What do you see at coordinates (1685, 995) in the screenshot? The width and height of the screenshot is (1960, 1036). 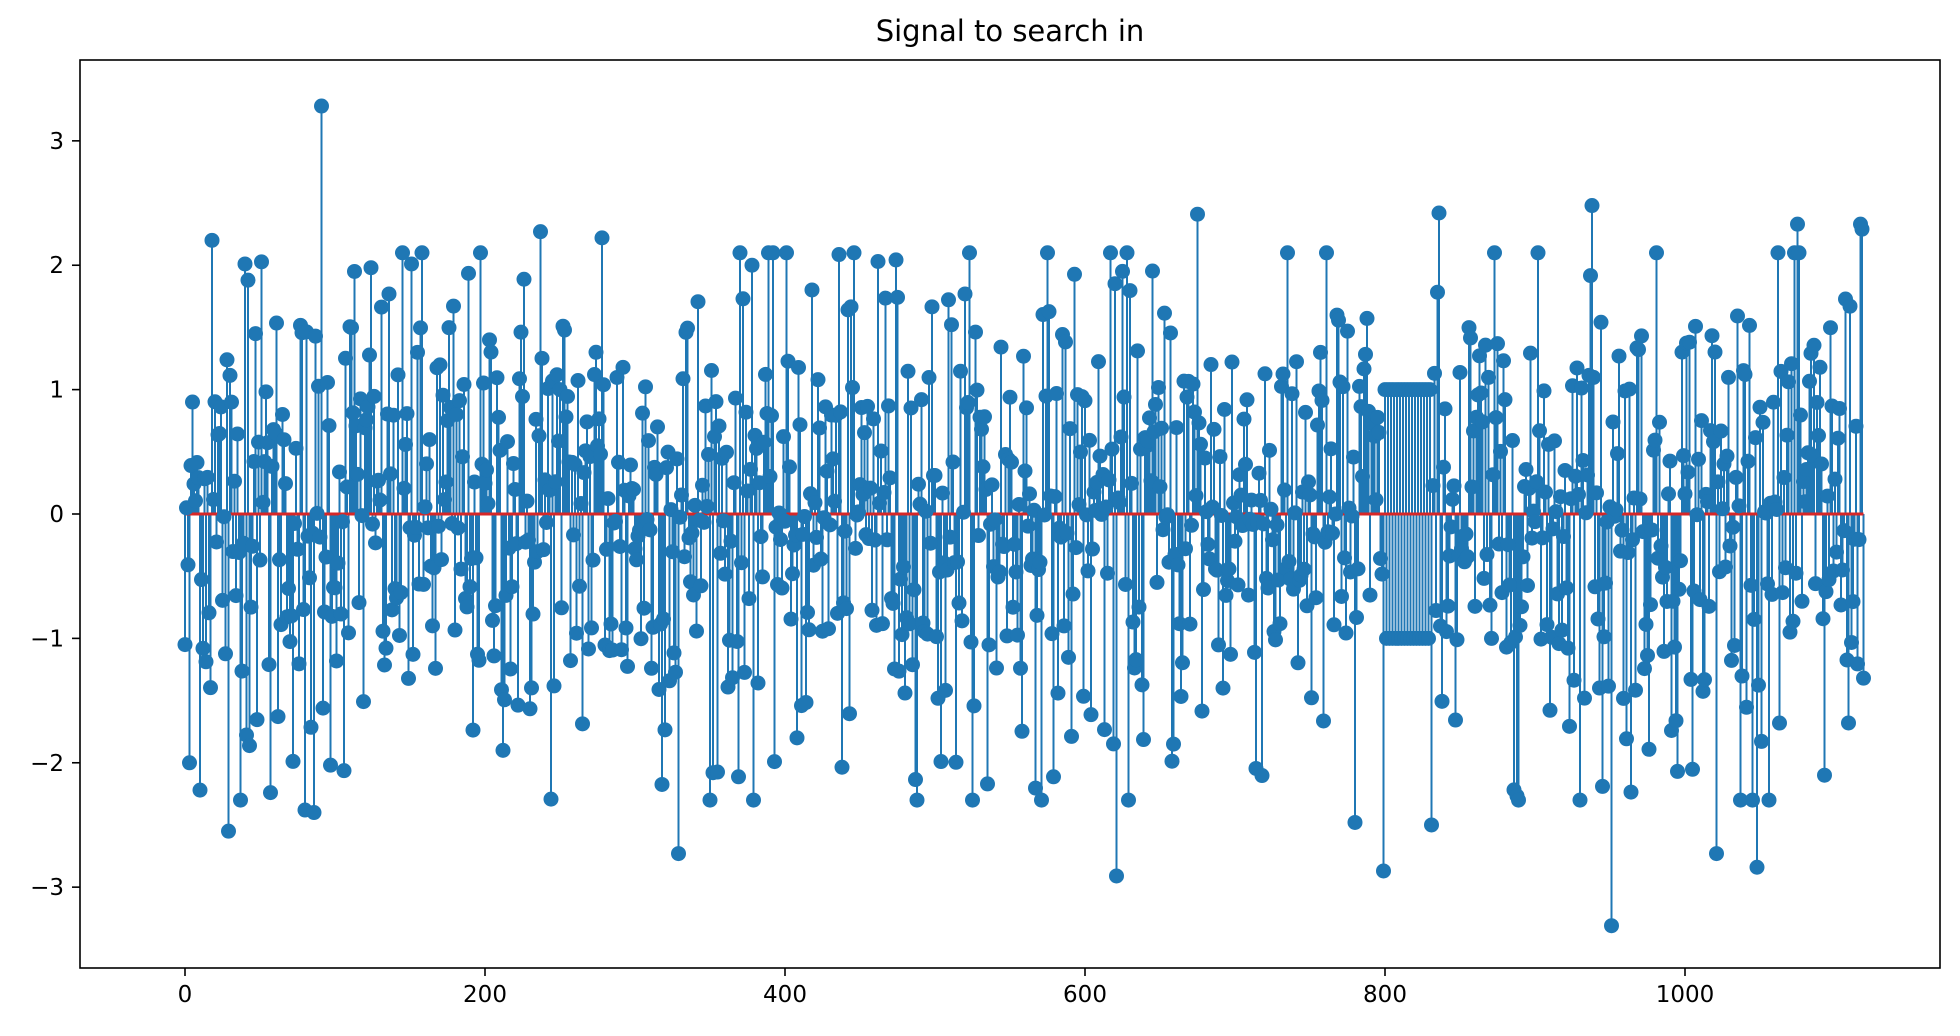 I see `x-tick-label: 1000` at bounding box center [1685, 995].